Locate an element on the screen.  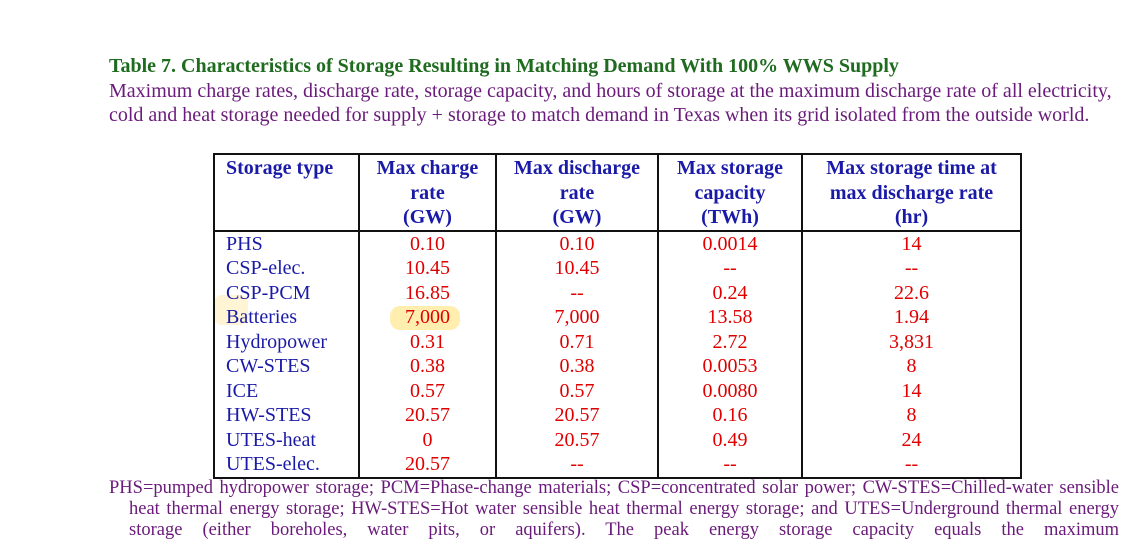
header-max-storage-capacity: Max storage capacity (TWh) is located at coordinates (730, 192).